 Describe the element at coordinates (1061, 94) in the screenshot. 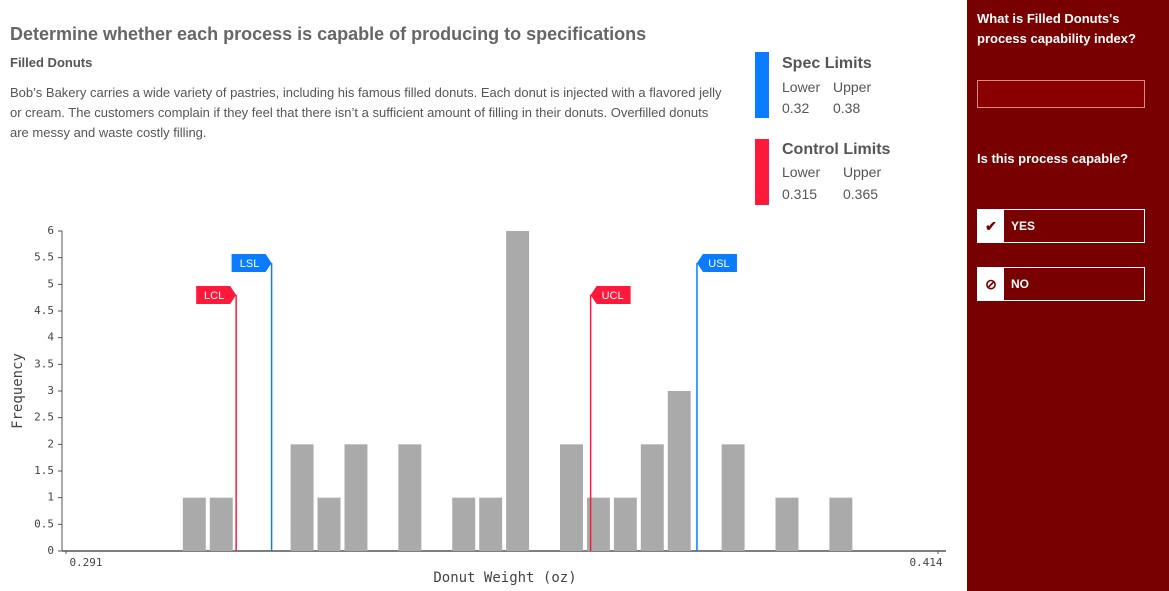

I see `answer-input` at that location.